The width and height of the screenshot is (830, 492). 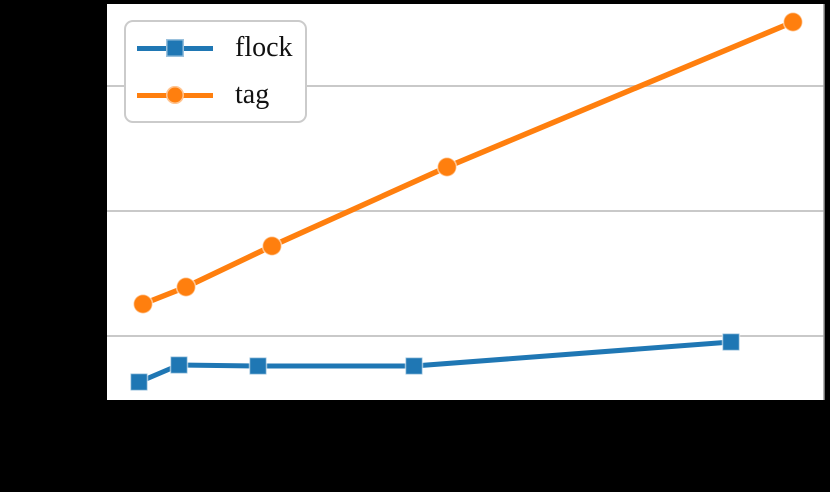 I want to click on flock-line-sample, so click(x=175, y=48).